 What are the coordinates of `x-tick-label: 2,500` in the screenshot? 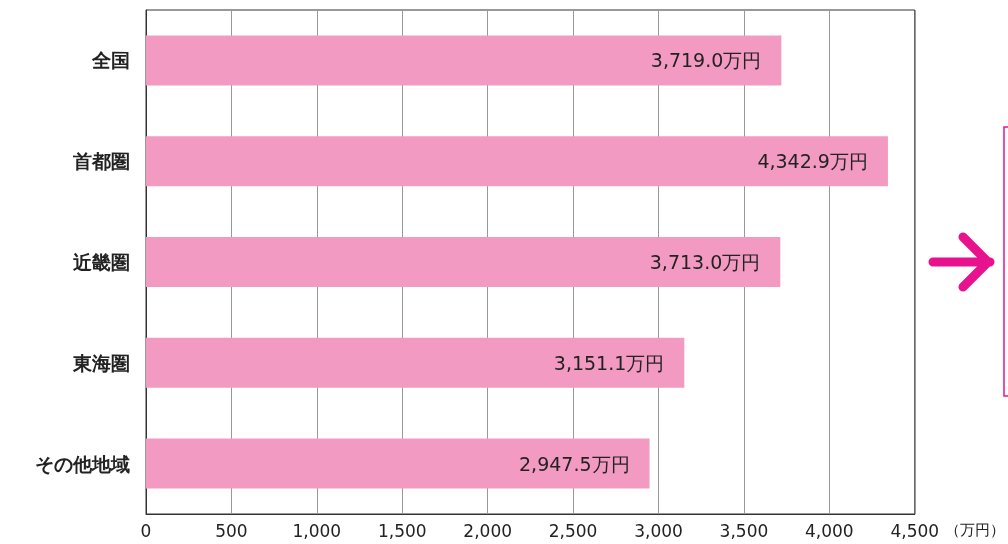 It's located at (573, 530).